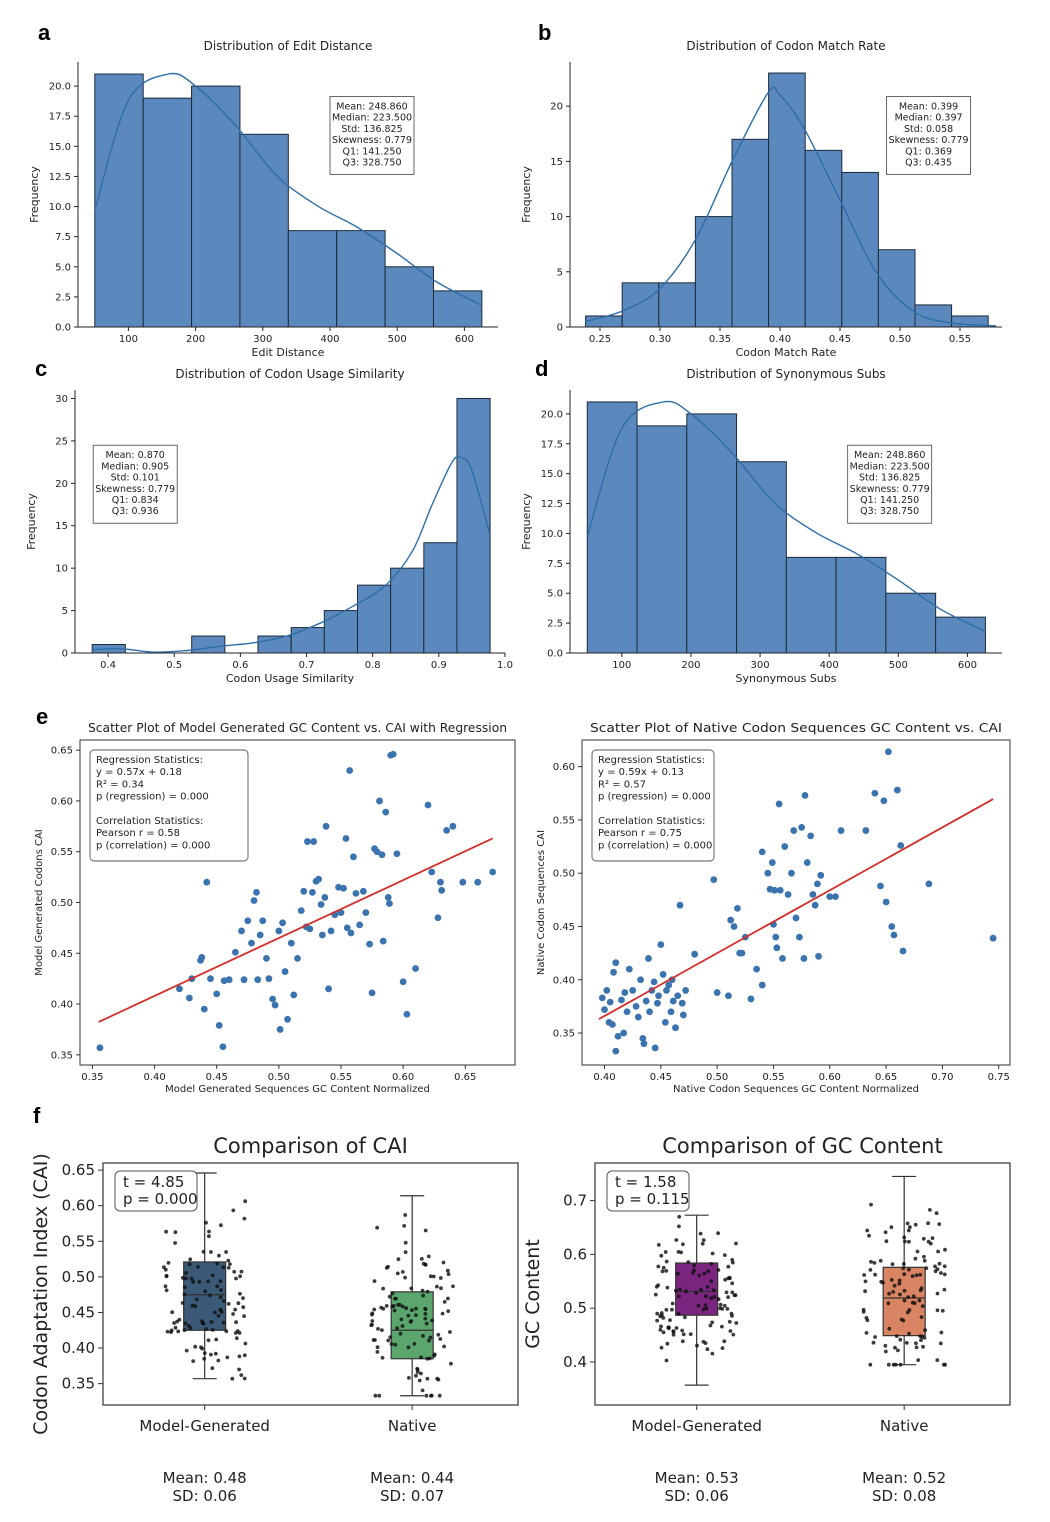 Image resolution: width=1050 pixels, height=1522 pixels. I want to click on y-tick-label: 0.65, so click(78, 1170).